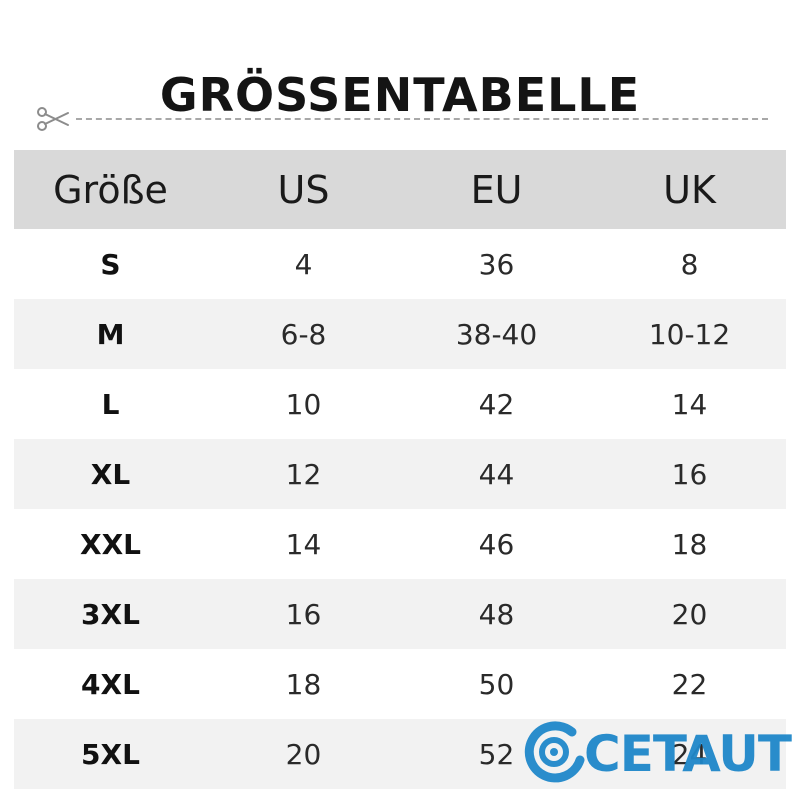 This screenshot has height=800, width=800. I want to click on table-row: 3XL 16 48 20, so click(400, 614).